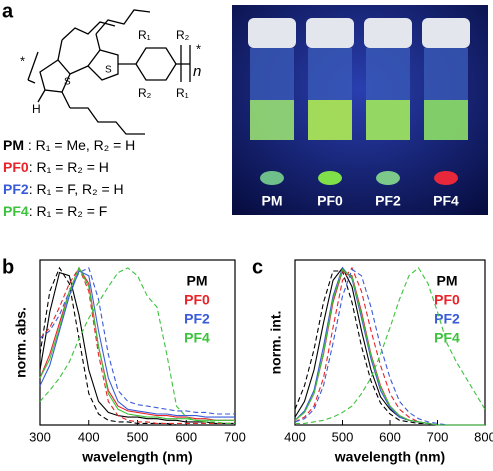 This screenshot has width=493, height=471. I want to click on compound-name: PF0, so click(16, 167).